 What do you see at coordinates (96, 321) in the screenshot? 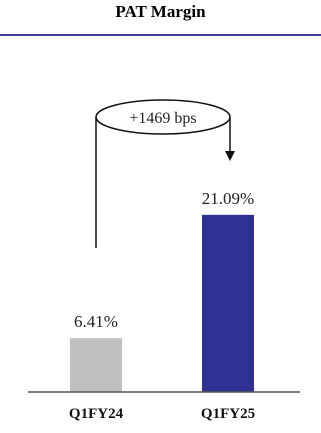
I see `data-label-q1fy24: 6.41%` at bounding box center [96, 321].